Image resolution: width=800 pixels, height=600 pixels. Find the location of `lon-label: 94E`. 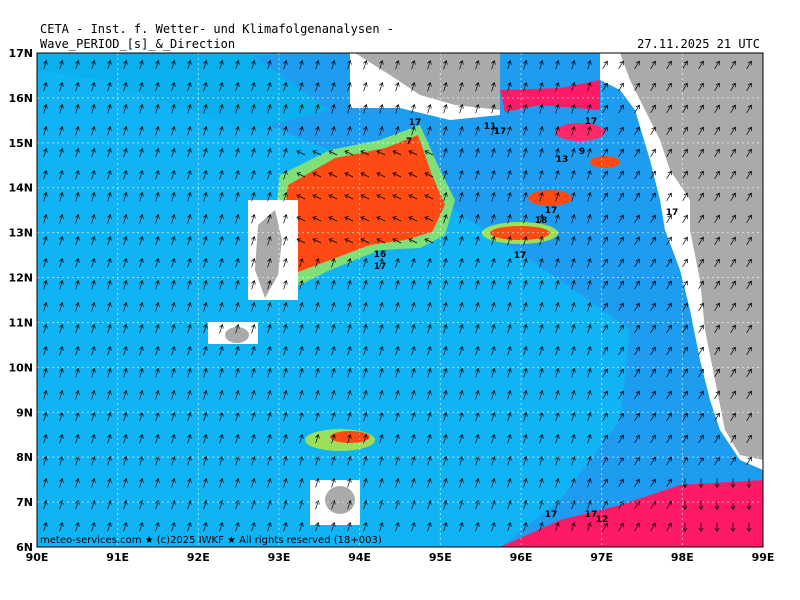

lon-label: 94E is located at coordinates (359, 557).